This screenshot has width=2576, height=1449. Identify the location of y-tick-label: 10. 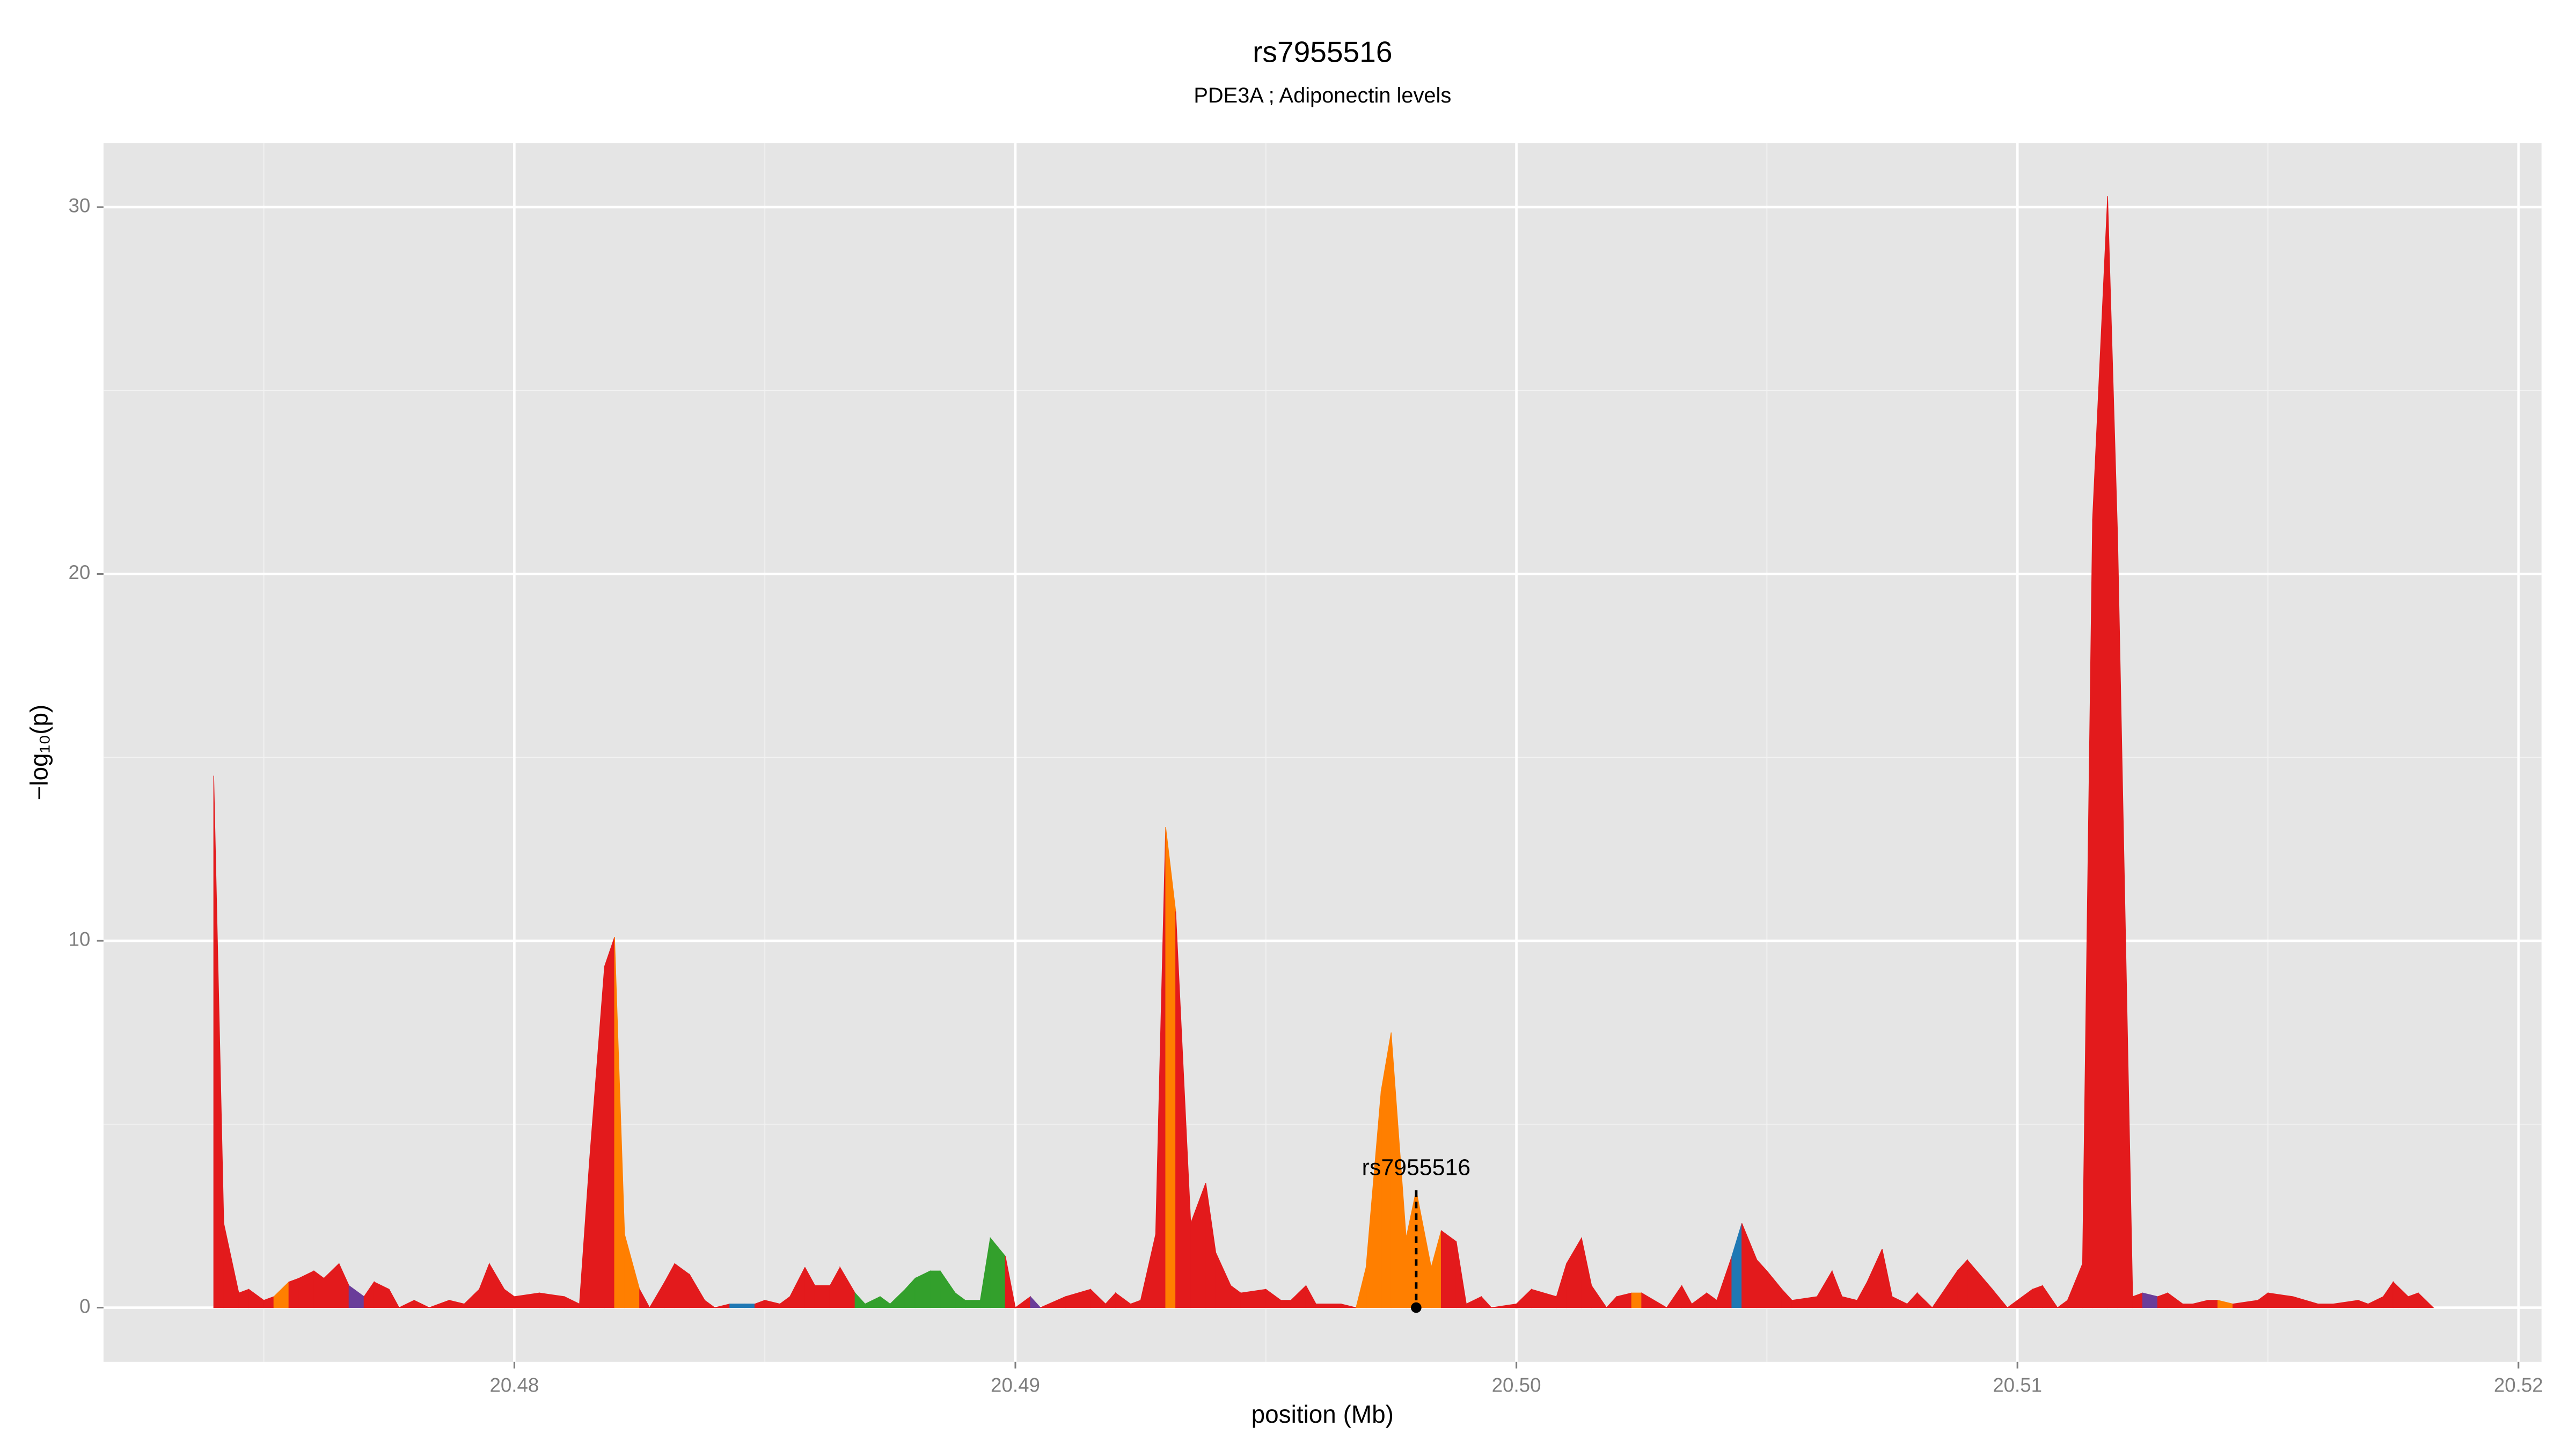
(80, 939).